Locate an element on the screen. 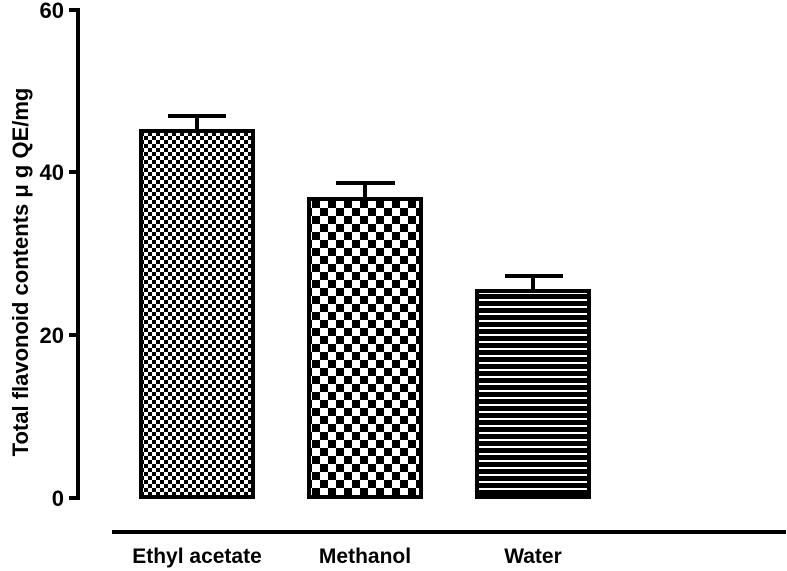 Image resolution: width=787 pixels, height=571 pixels. x-category-label: Water is located at coordinates (533, 556).